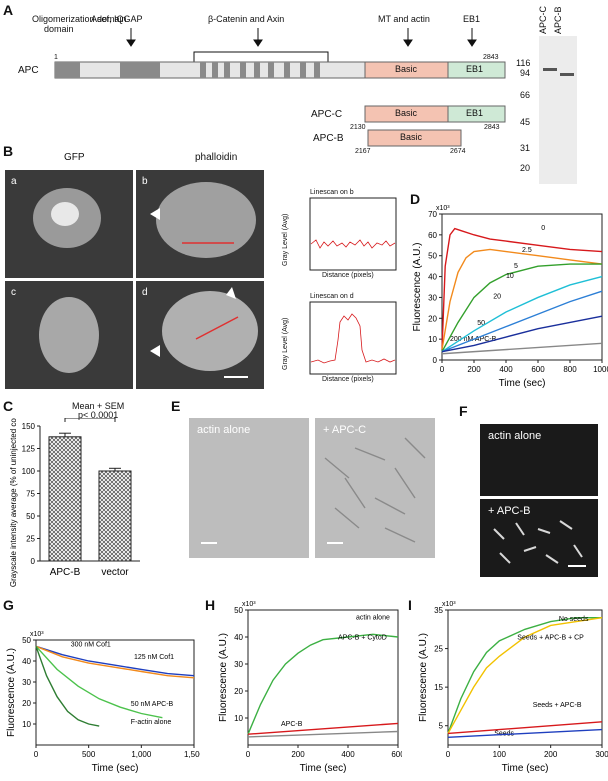 The height and width of the screenshot is (781, 608). Describe the element at coordinates (509, 511) in the screenshot. I see `tirf-bottom-label: + APC-B` at that location.